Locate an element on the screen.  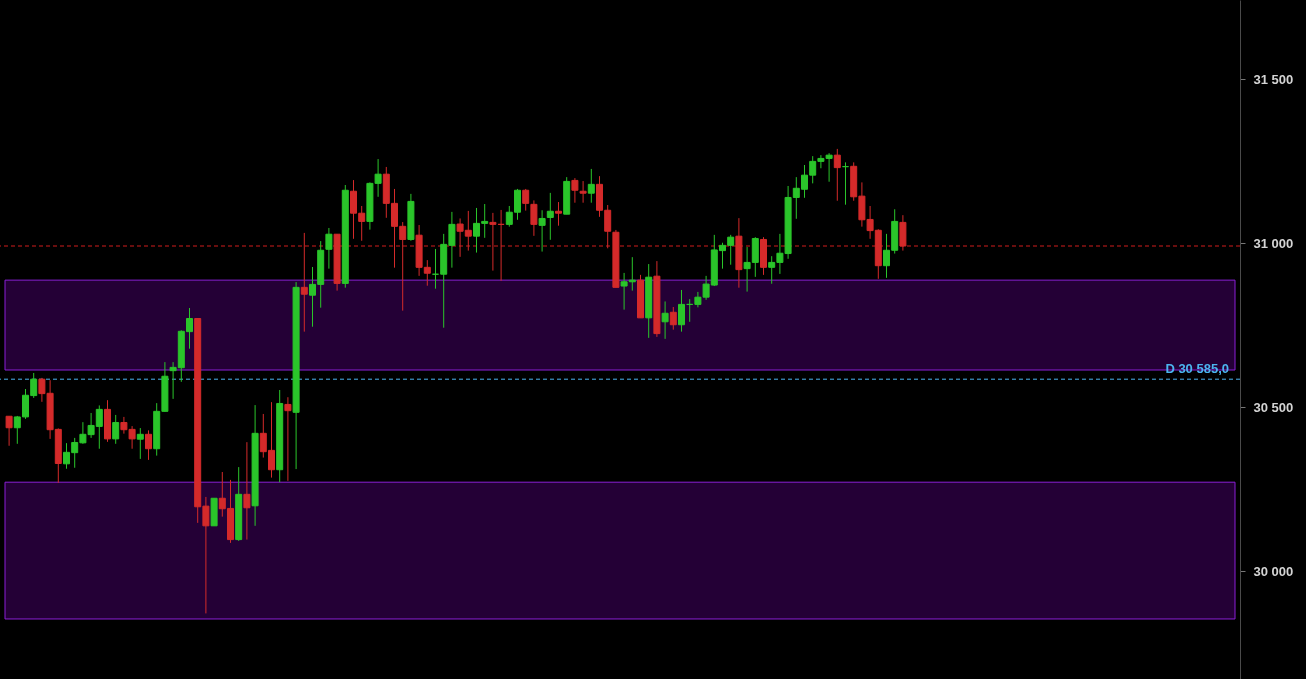
ref-line-label: D 30 585,0 is located at coordinates (1197, 369).